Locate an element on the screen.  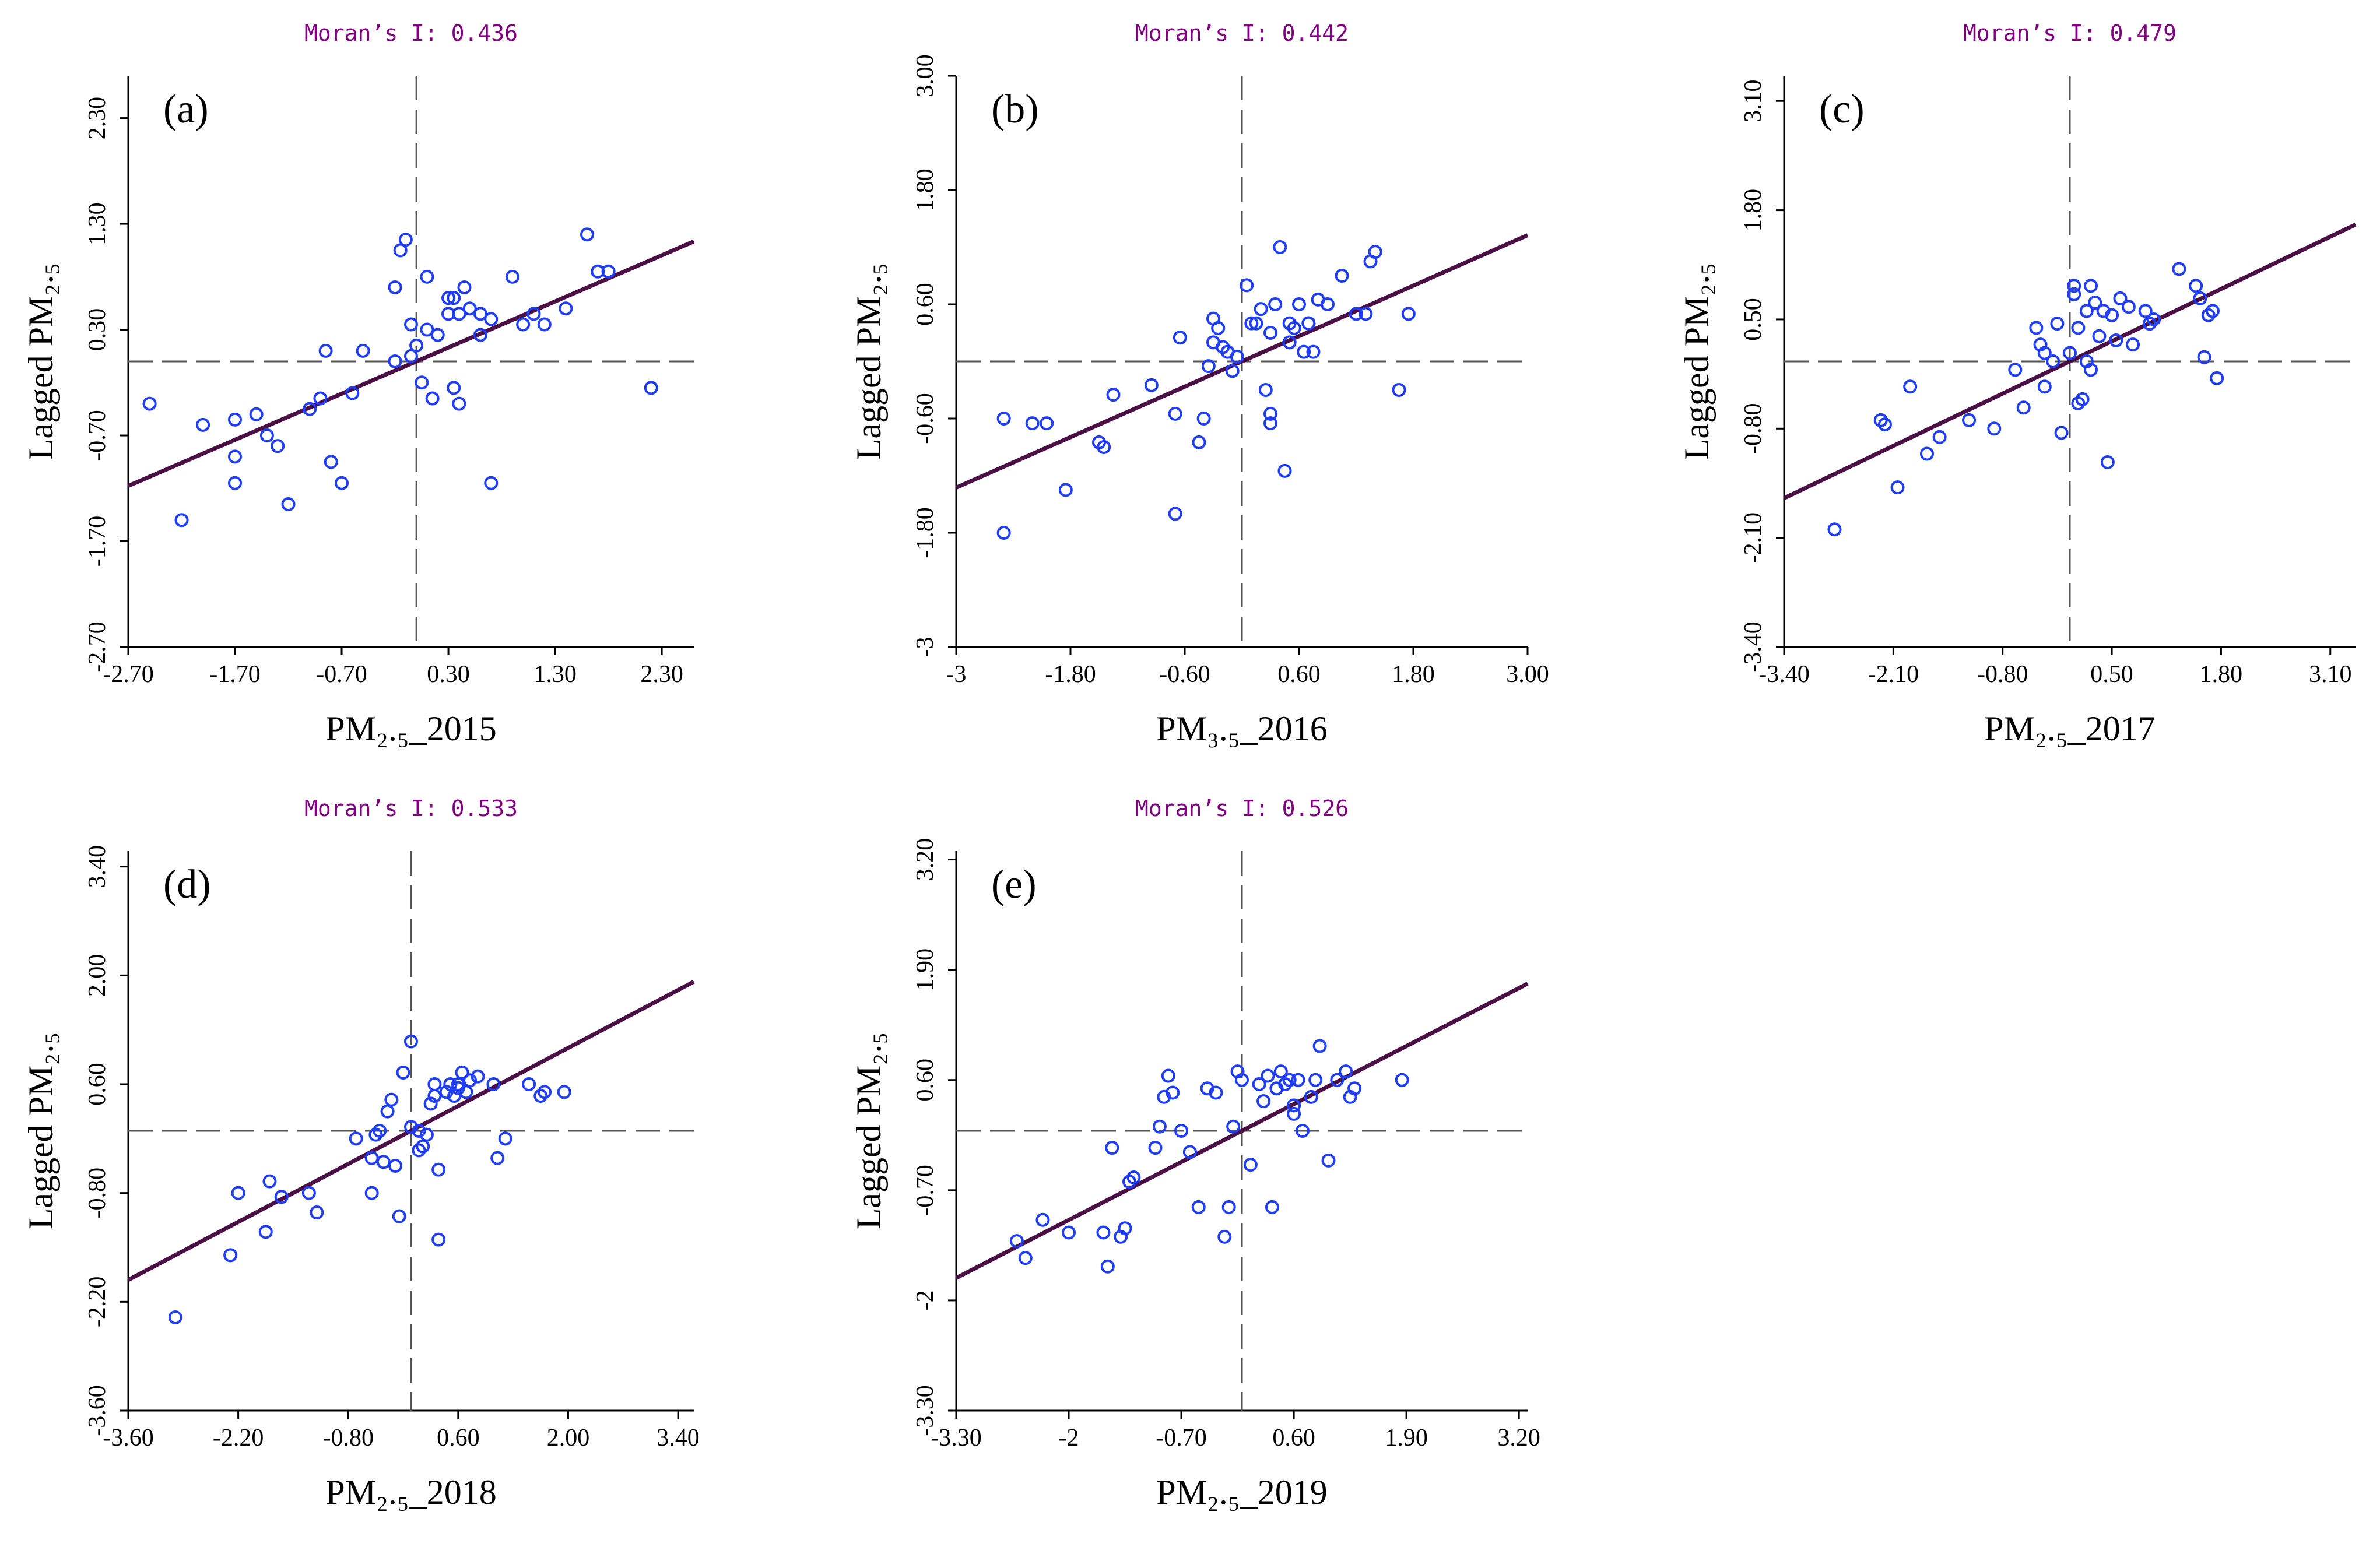
y-tick-label: -3.30 is located at coordinates (925, 1410).